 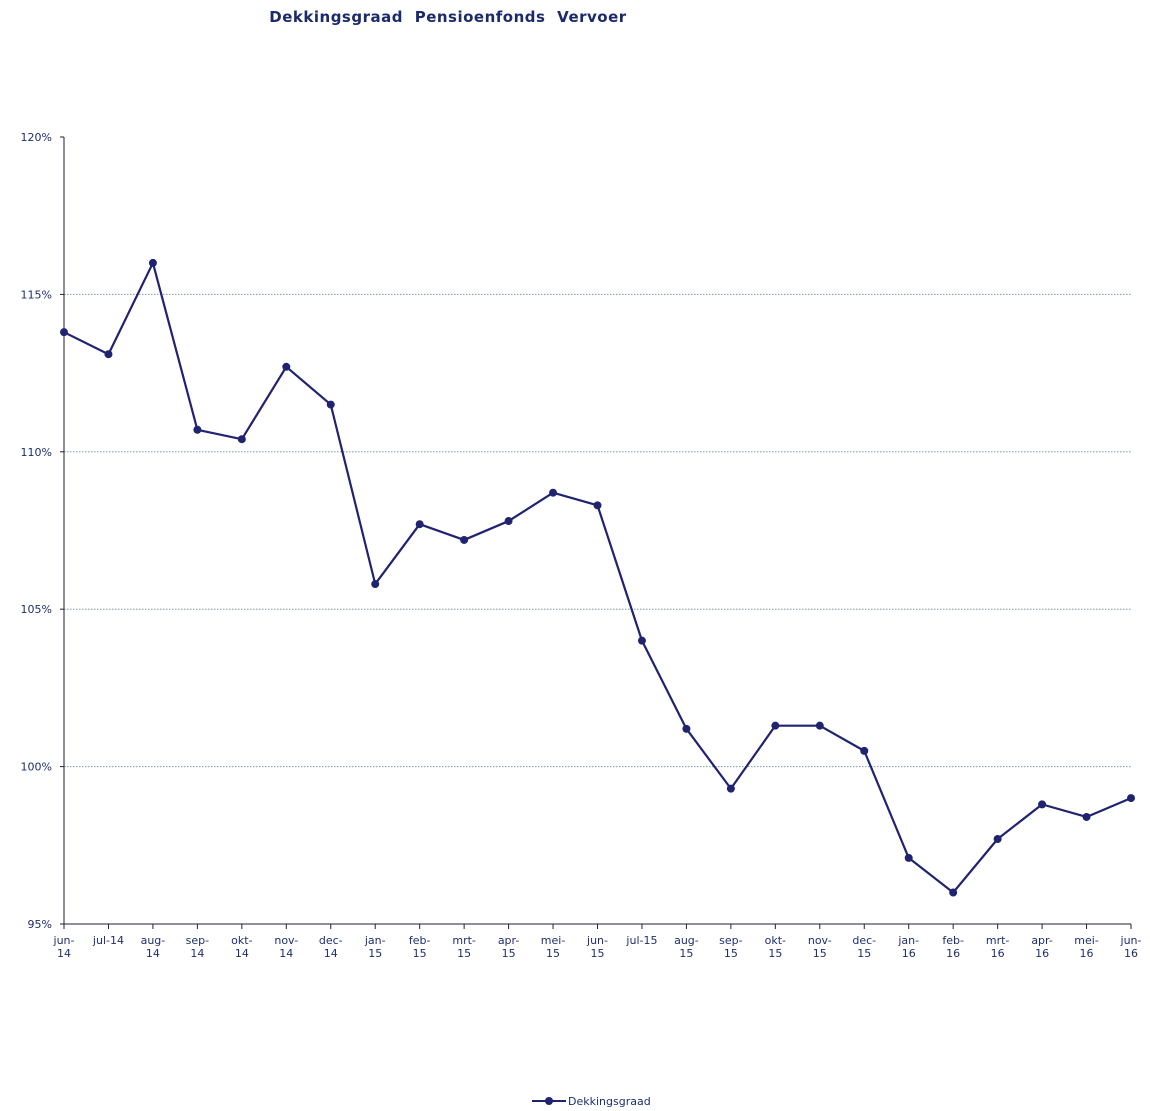 I want to click on x-tick-label: sep-15, so click(x=730, y=947).